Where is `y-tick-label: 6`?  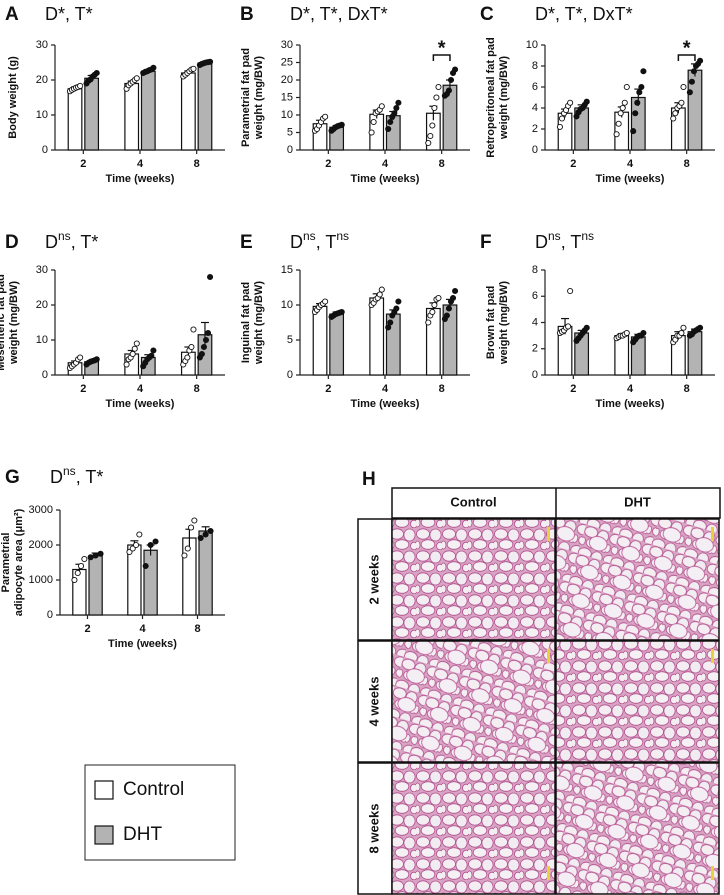 y-tick-label: 6 is located at coordinates (535, 296).